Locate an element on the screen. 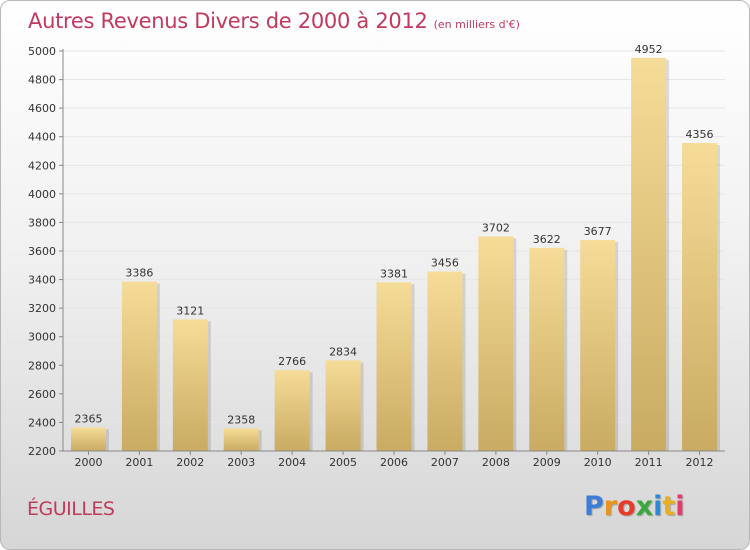 The width and height of the screenshot is (750, 550). data-label: 3381 is located at coordinates (394, 273).